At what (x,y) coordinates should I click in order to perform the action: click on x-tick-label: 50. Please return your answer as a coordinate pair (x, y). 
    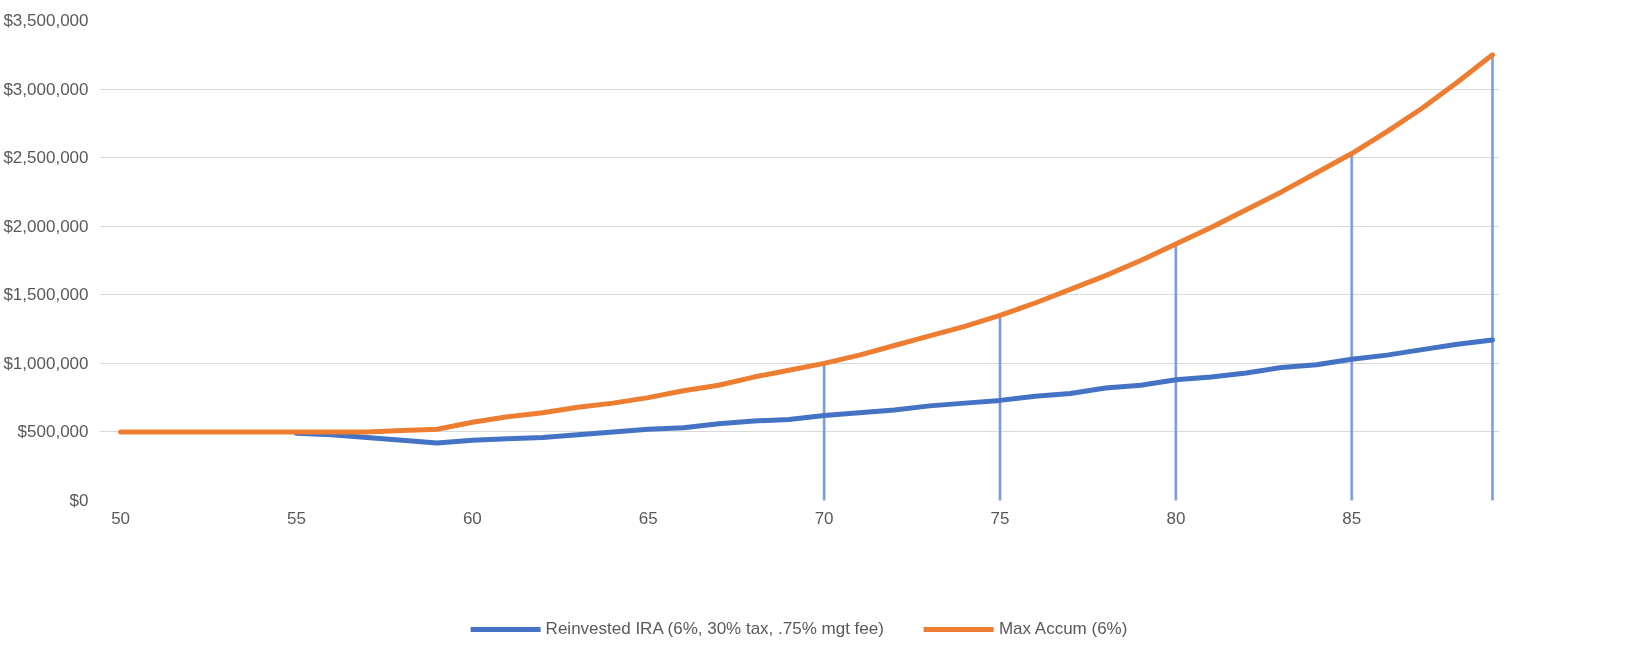
    Looking at the image, I should click on (121, 518).